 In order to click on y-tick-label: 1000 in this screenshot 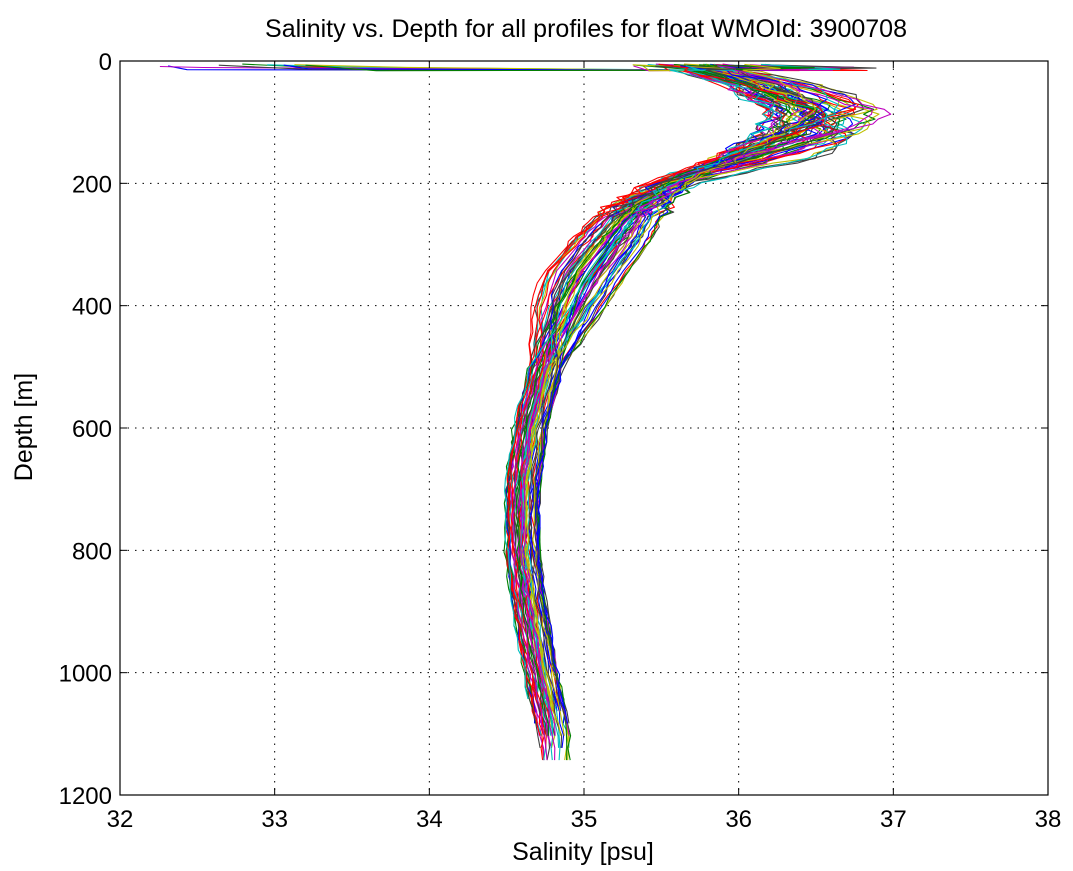, I will do `click(85, 674)`.